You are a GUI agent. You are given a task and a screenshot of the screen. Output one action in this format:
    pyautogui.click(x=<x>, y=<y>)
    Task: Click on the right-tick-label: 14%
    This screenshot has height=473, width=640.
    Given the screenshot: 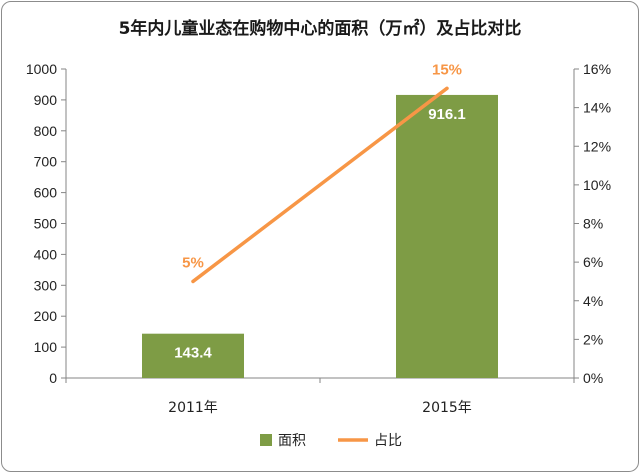 What is the action you would take?
    pyautogui.click(x=597, y=108)
    